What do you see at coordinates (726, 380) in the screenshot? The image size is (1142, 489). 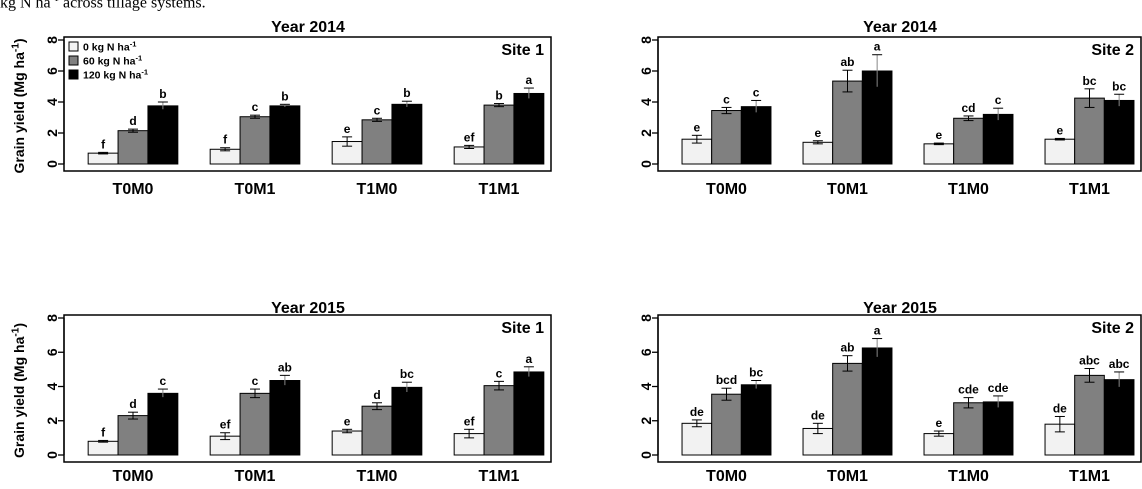 I see `significance-label: bcd` at bounding box center [726, 380].